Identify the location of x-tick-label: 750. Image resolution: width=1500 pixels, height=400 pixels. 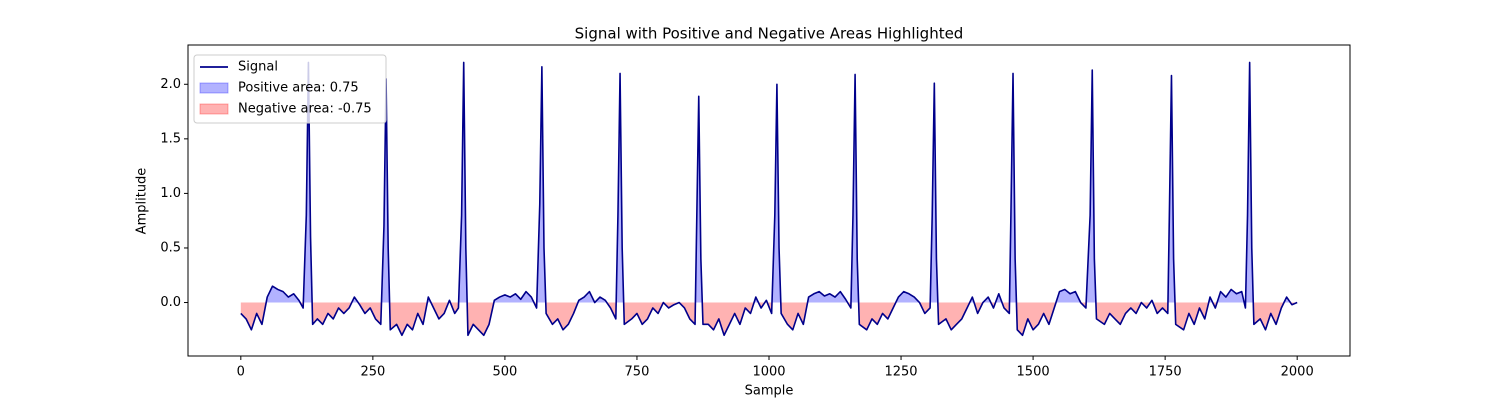
(637, 372).